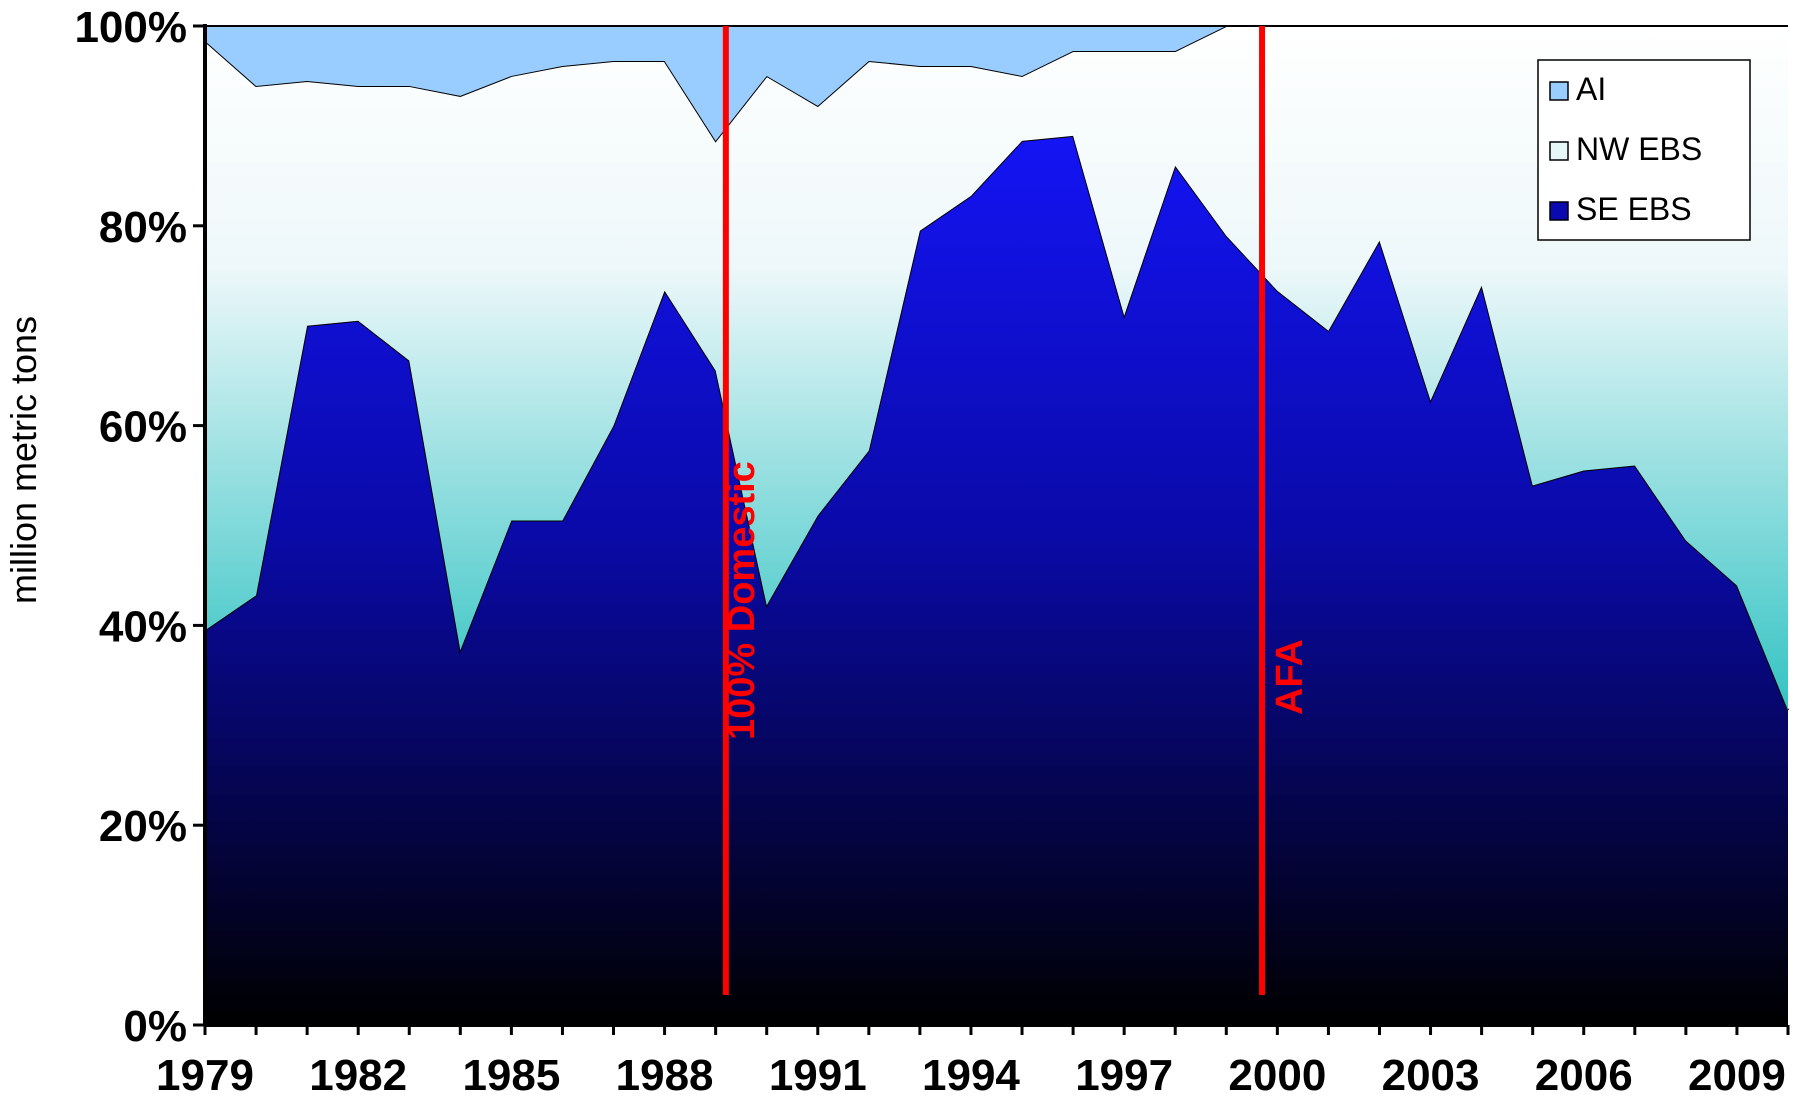  I want to click on x-tick-label: 1985, so click(511, 1075).